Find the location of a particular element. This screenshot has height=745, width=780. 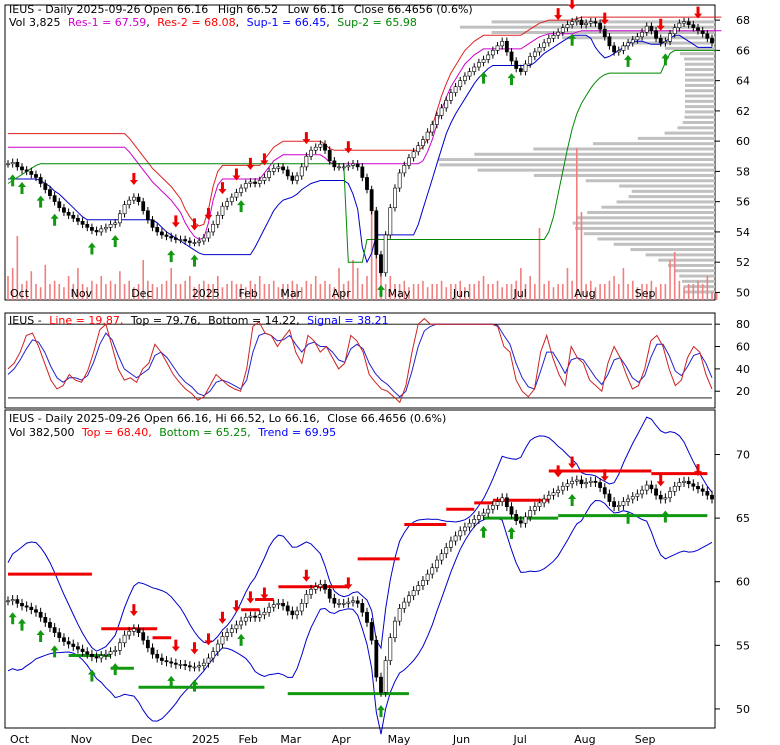

osc-signal-line is located at coordinates (360, 360).